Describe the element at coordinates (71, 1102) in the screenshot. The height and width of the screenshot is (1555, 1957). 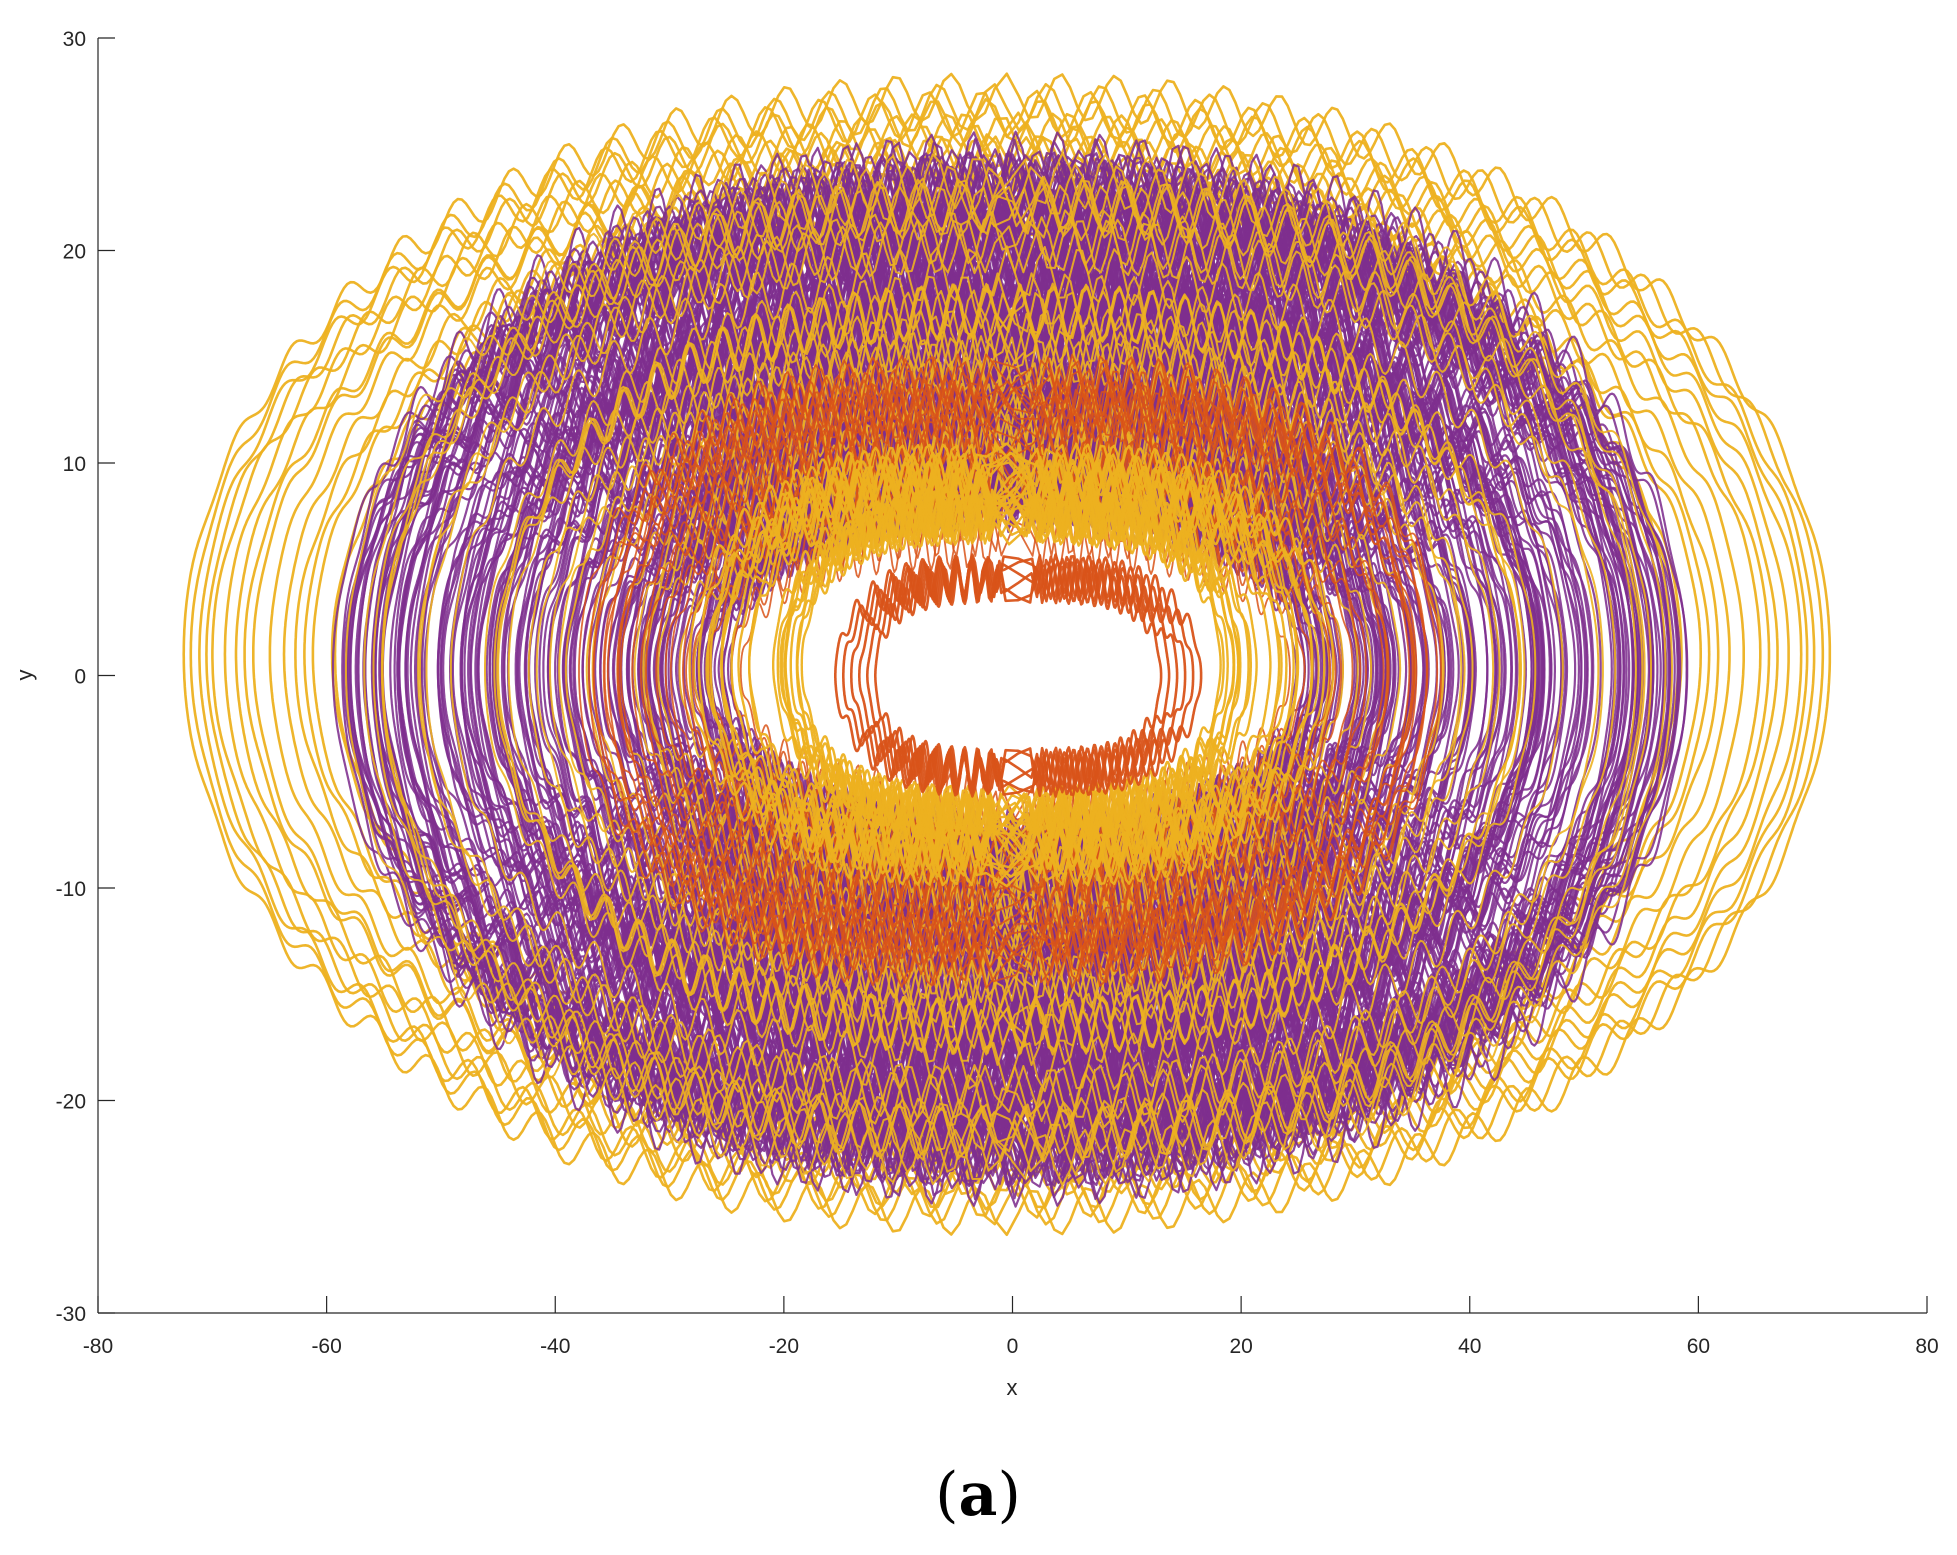
I see `y-tick-label: -20` at that location.